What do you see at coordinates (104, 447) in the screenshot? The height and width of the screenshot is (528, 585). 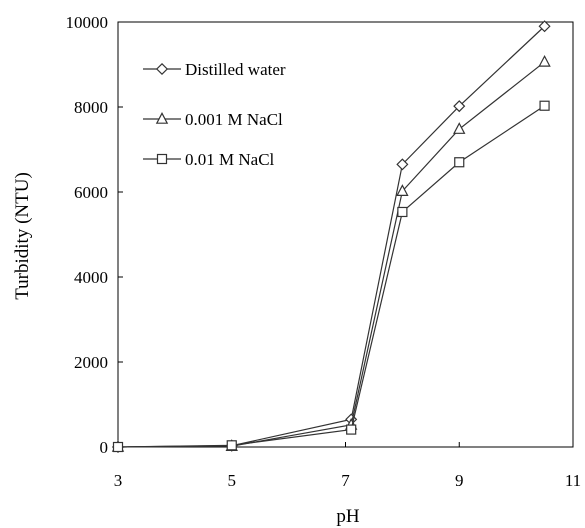 I see `y-tick-label: 0` at bounding box center [104, 447].